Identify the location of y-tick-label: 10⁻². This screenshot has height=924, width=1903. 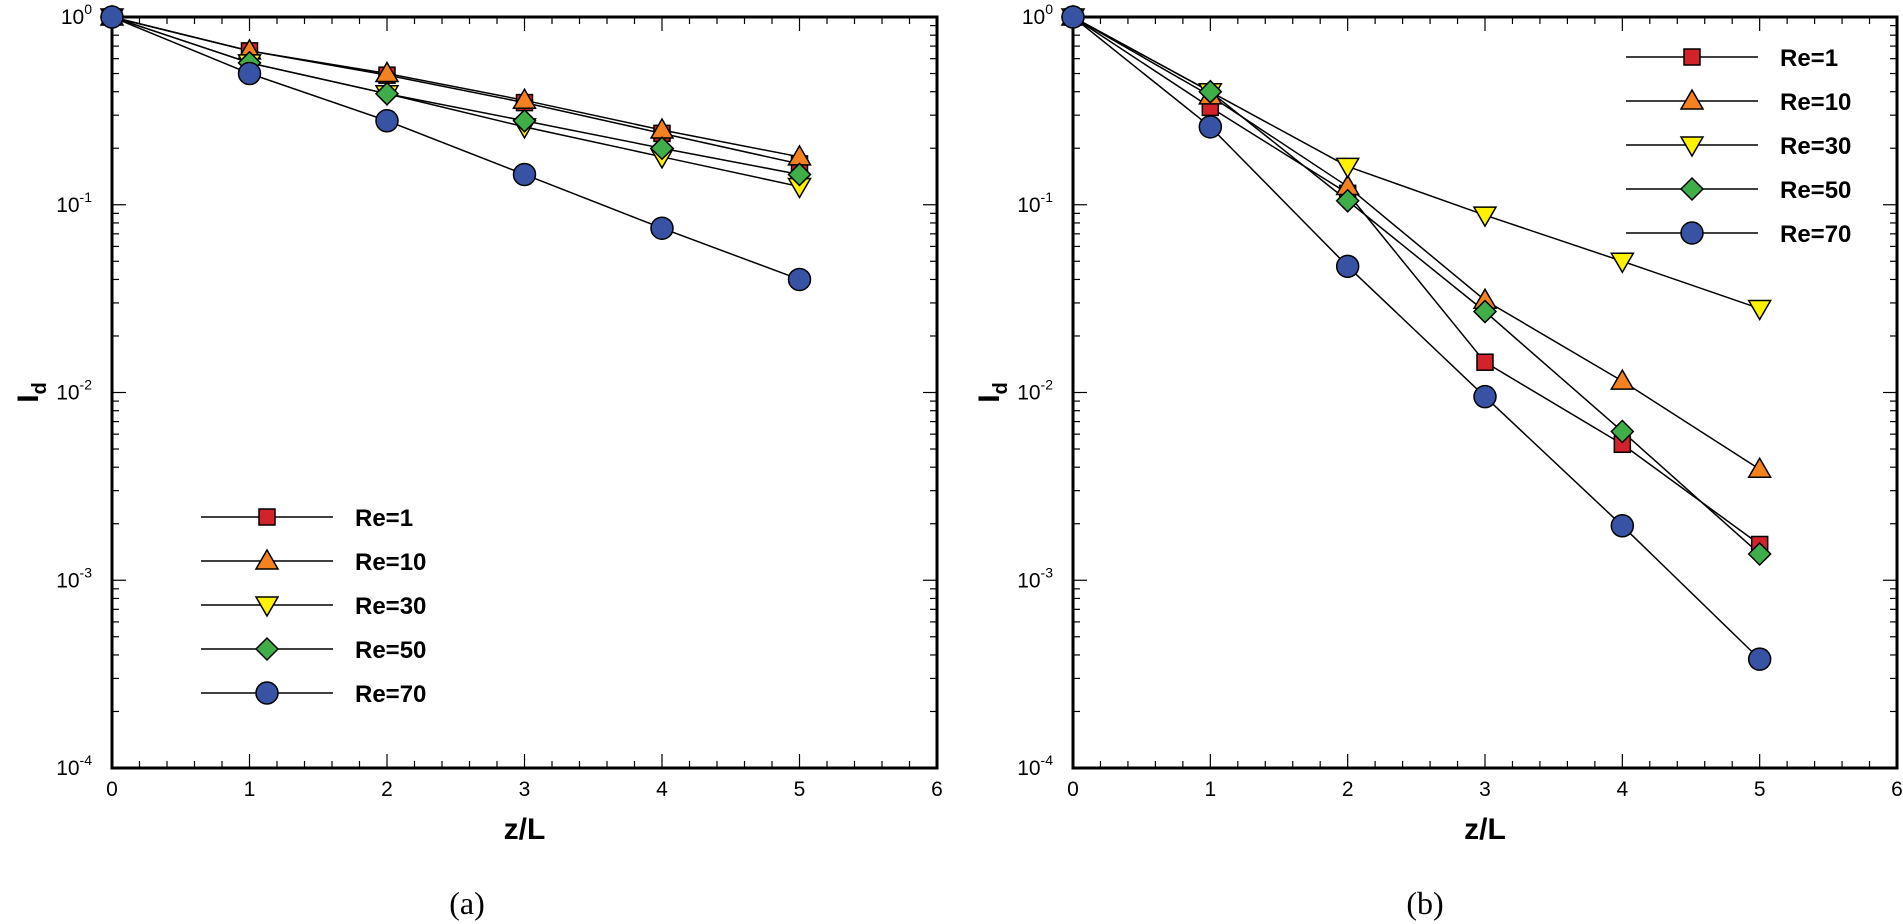
(74, 391).